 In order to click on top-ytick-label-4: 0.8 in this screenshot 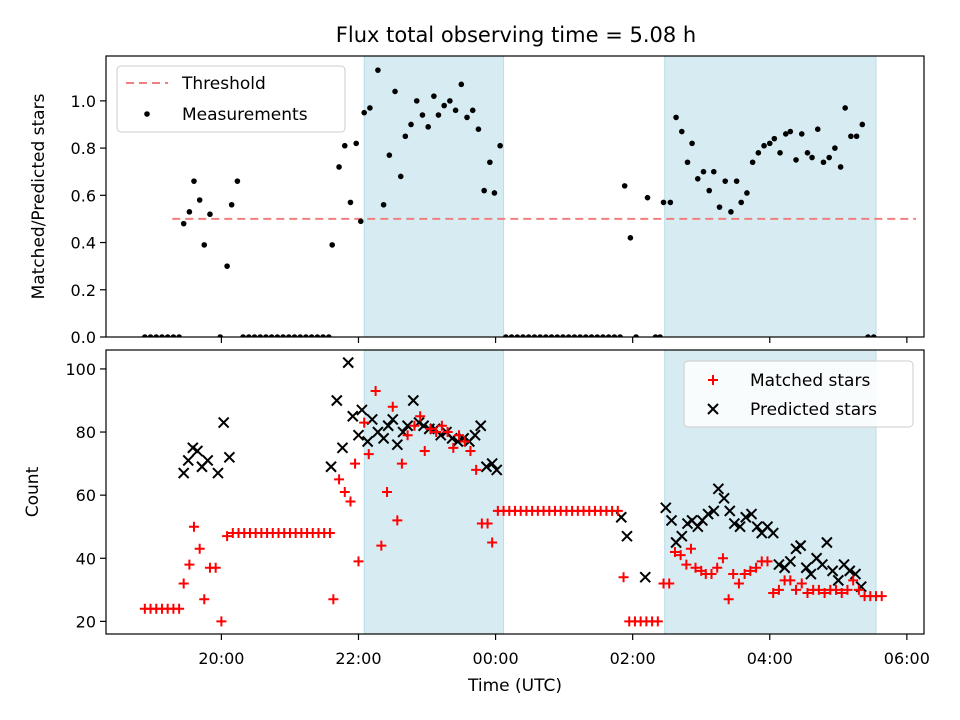, I will do `click(83, 148)`.